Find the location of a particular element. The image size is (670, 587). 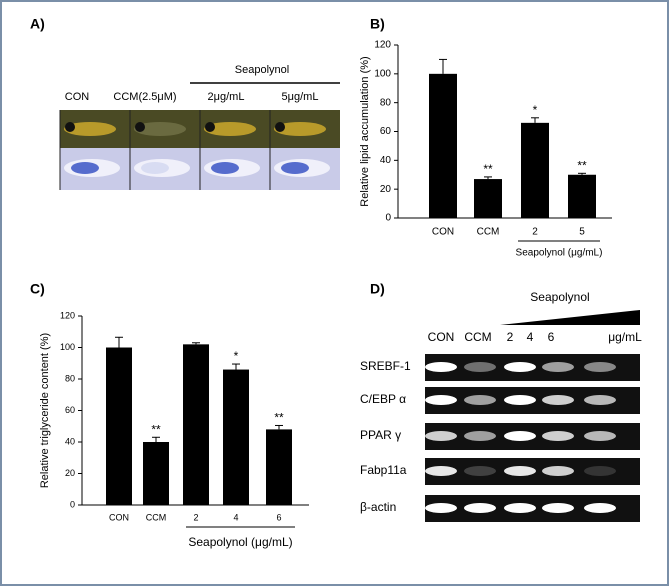

lane-label: 2 is located at coordinates (510, 337).